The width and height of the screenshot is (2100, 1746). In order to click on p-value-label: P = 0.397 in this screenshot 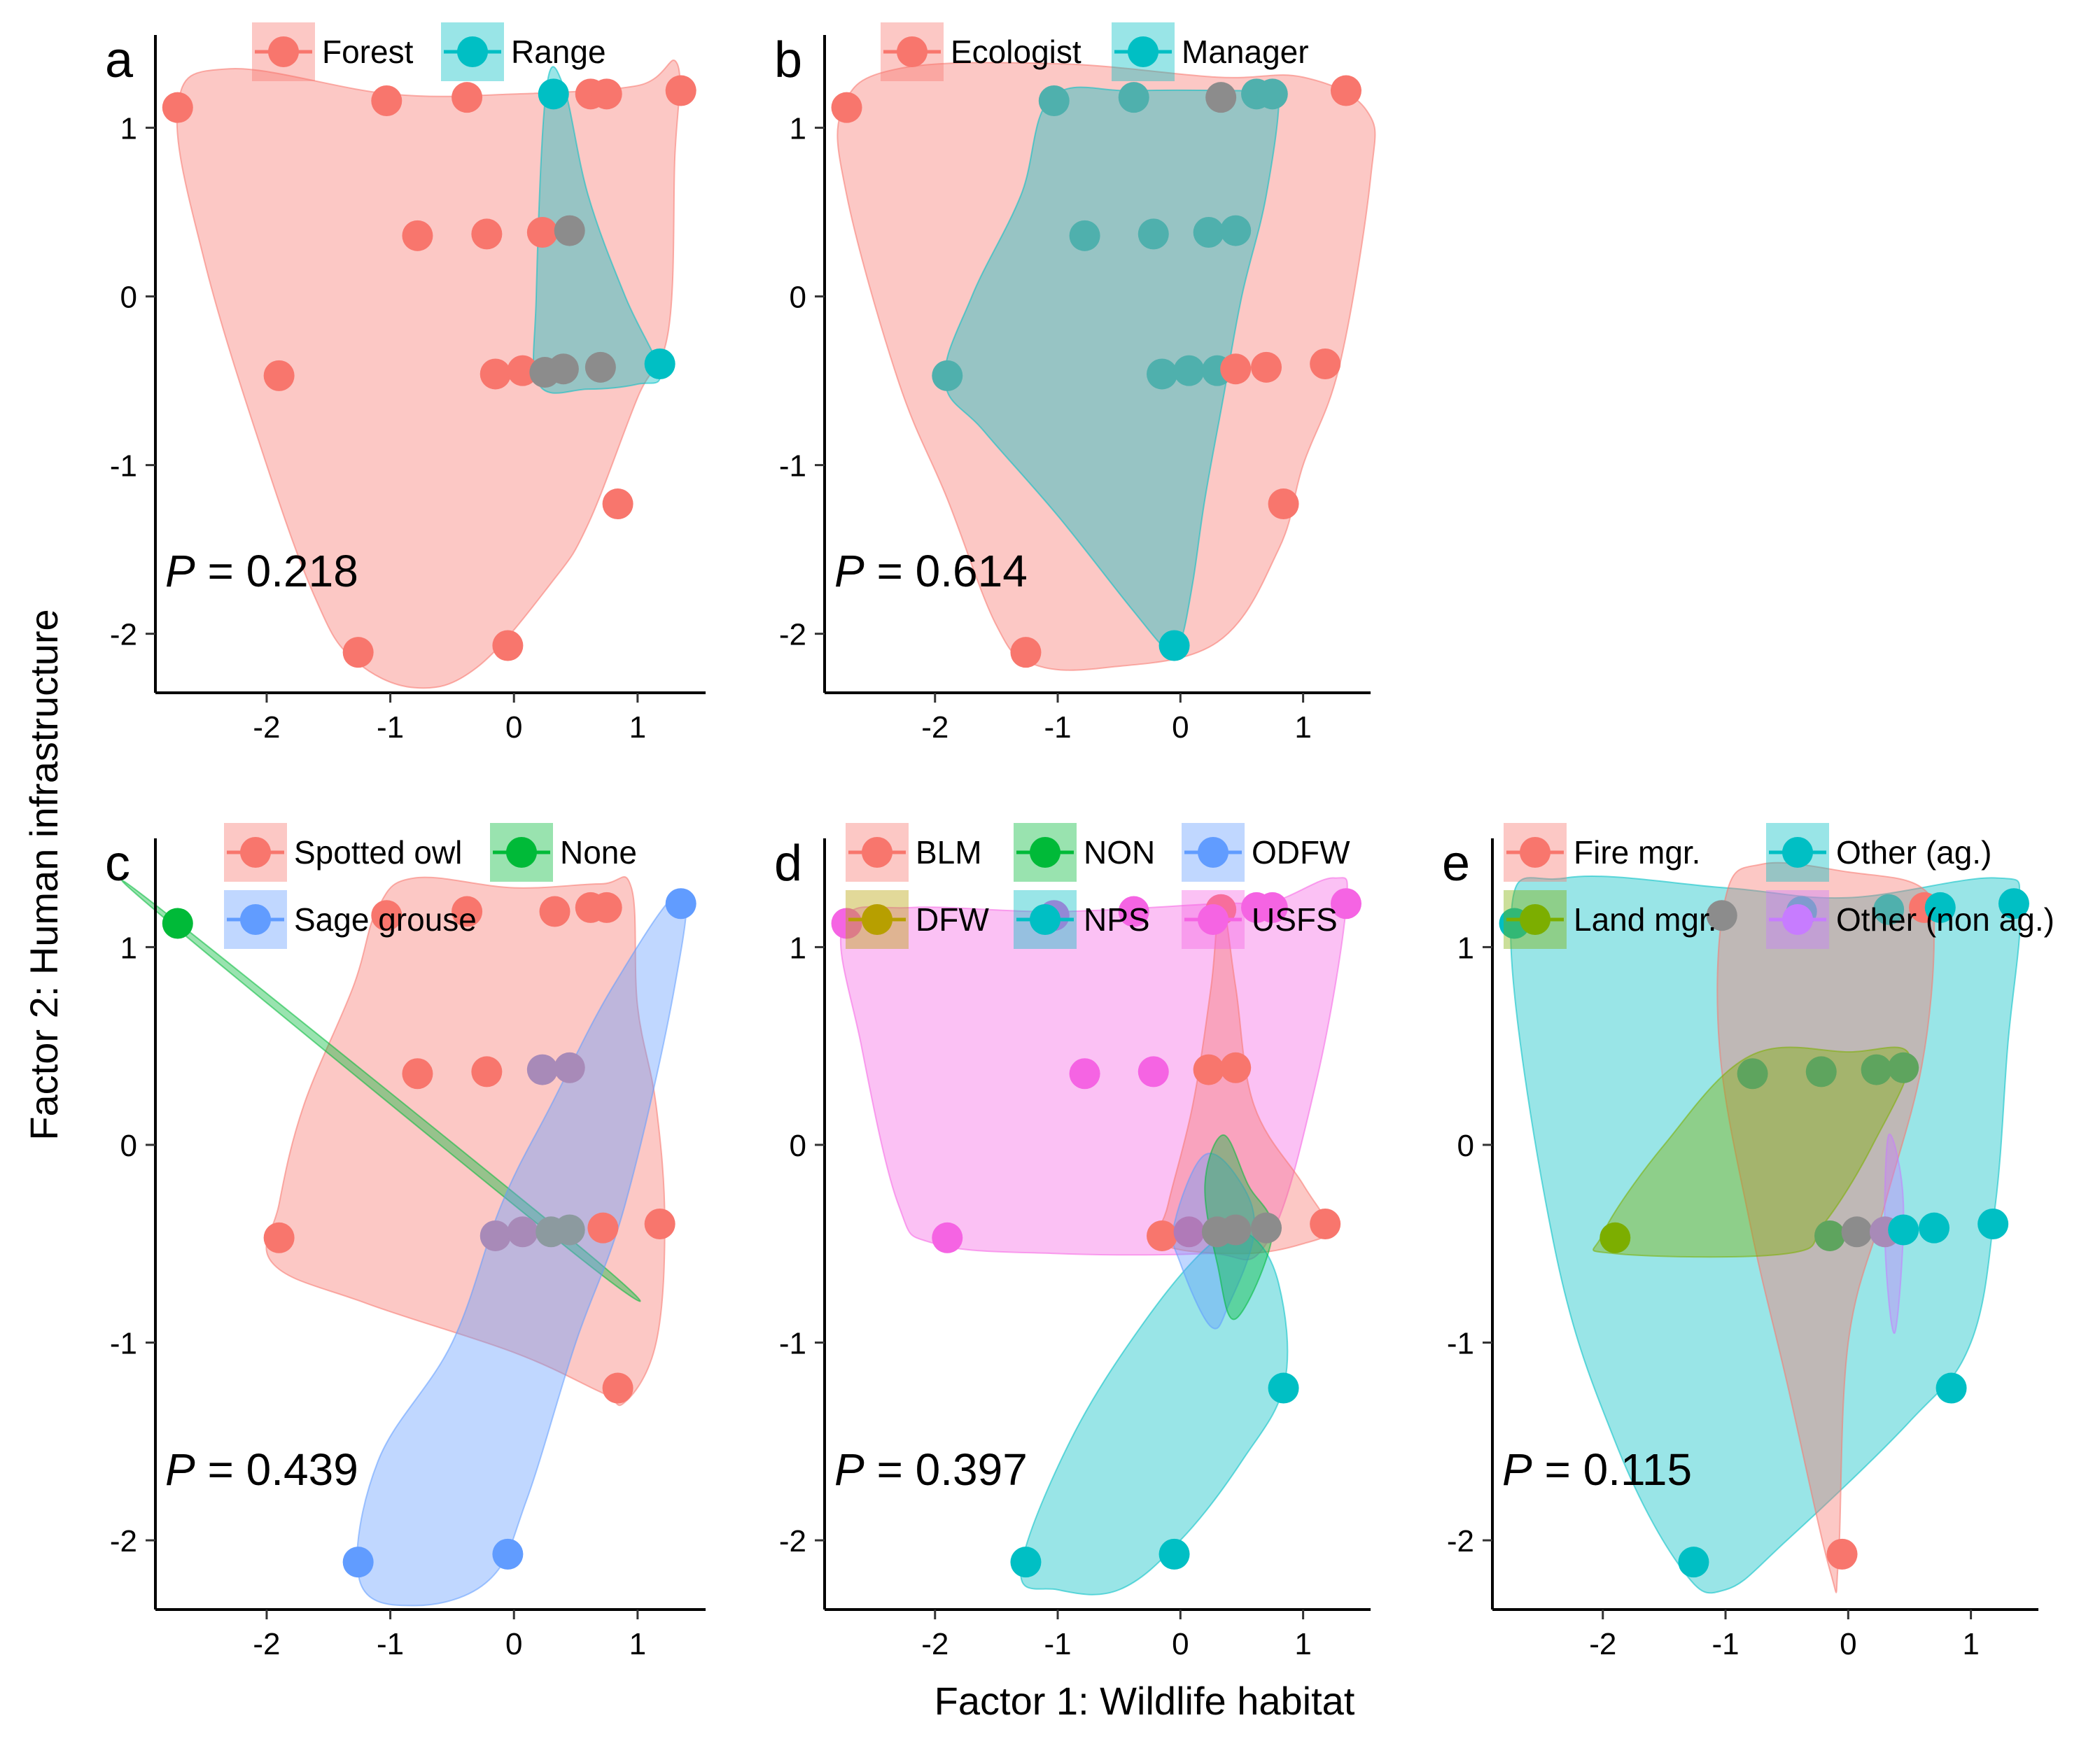, I will do `click(931, 1470)`.